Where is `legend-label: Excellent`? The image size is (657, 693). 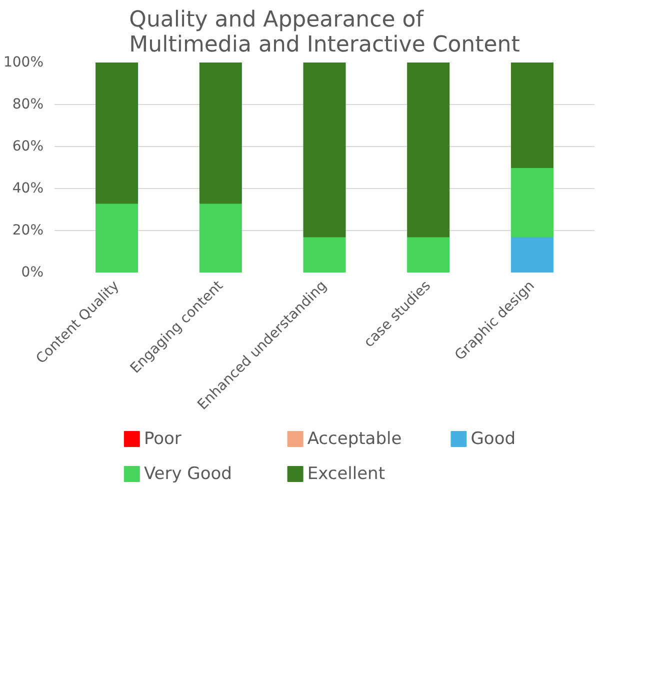 legend-label: Excellent is located at coordinates (346, 474).